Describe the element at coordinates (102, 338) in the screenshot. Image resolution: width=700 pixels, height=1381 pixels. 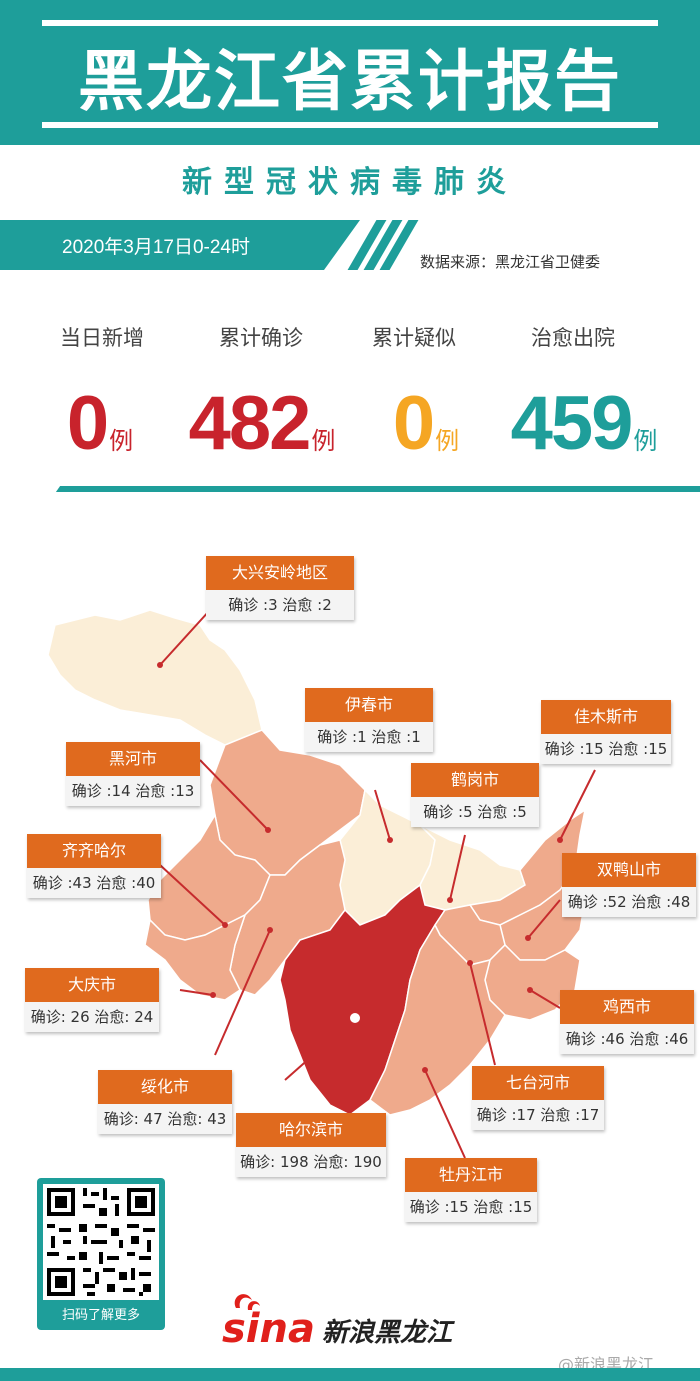
I see `stat-label-new: 当日新增` at that location.